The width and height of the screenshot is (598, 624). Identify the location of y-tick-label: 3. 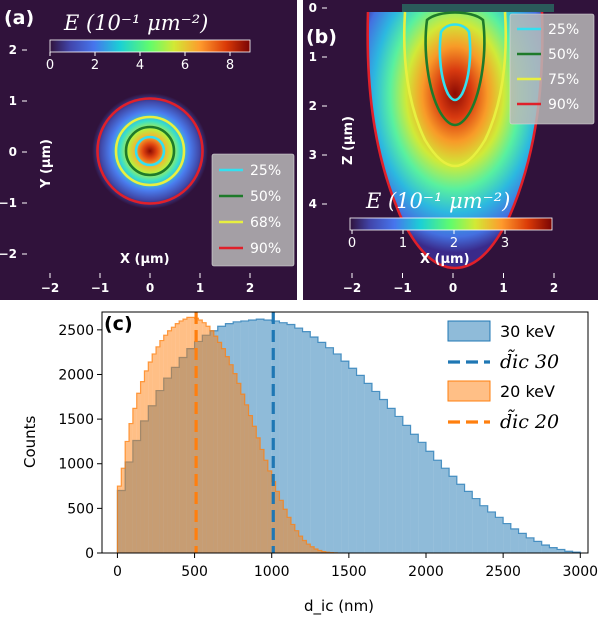
(313, 155).